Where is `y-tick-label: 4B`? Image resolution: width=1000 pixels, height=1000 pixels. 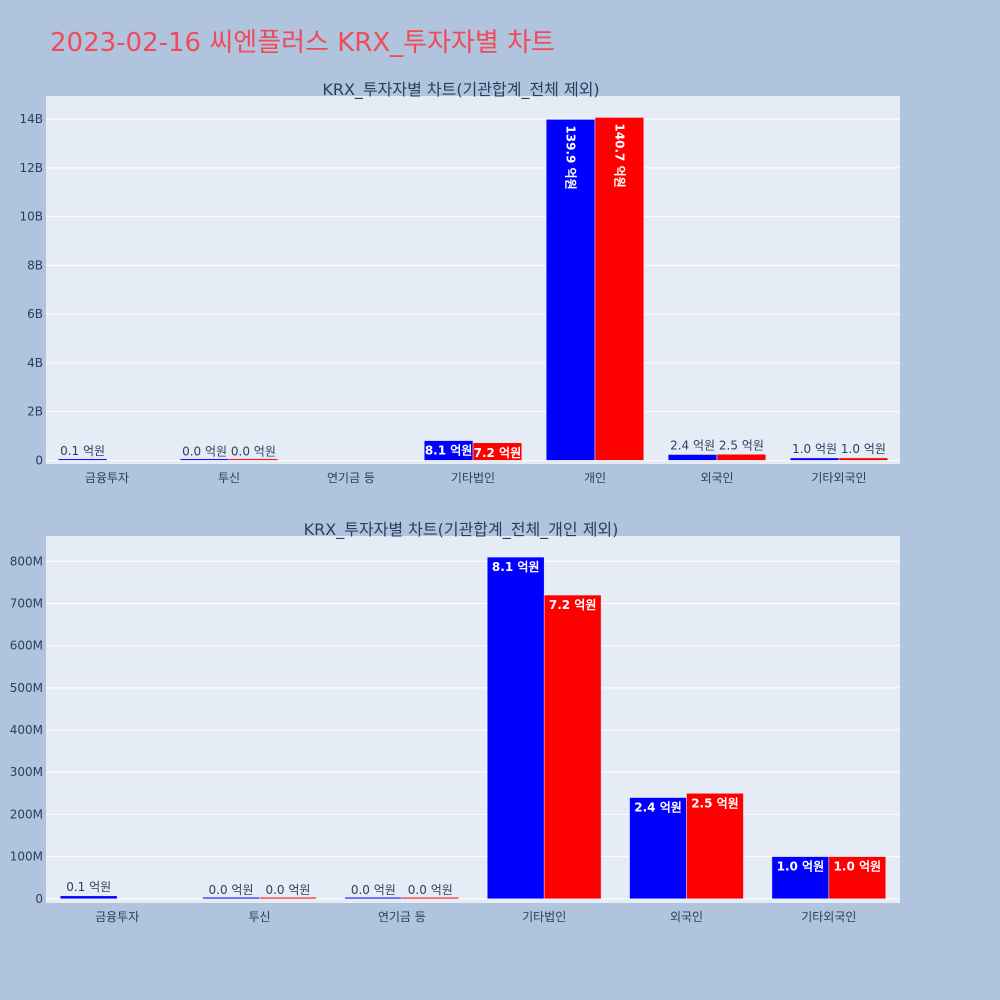 y-tick-label: 4B is located at coordinates (35, 363).